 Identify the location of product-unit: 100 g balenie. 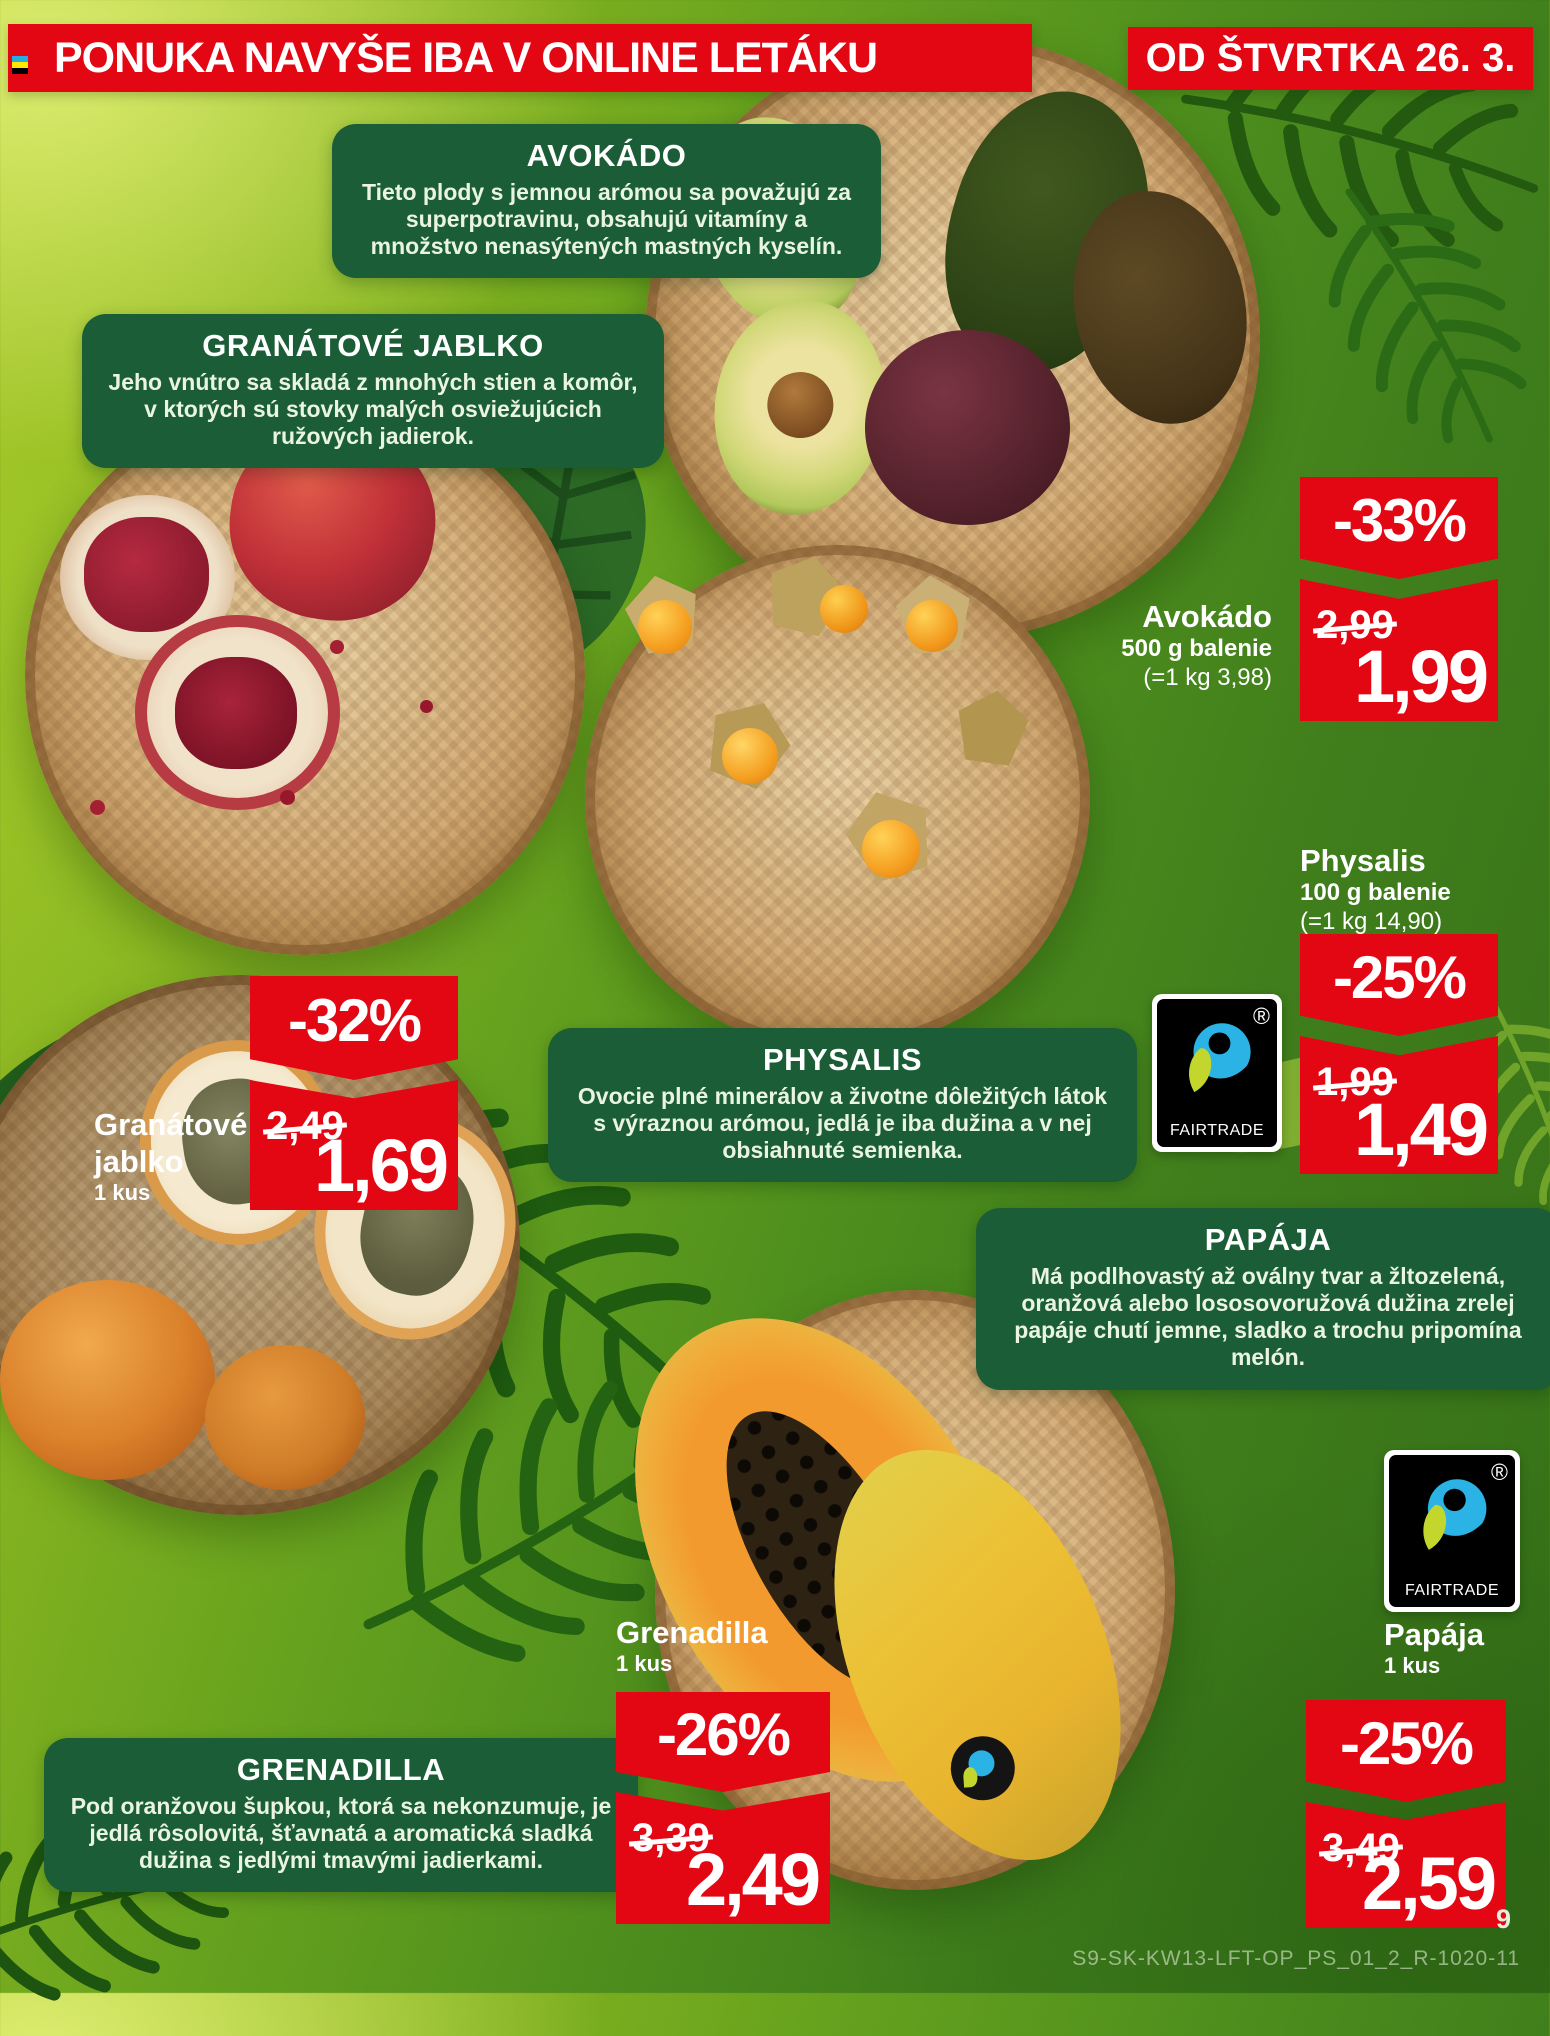
(1375, 893).